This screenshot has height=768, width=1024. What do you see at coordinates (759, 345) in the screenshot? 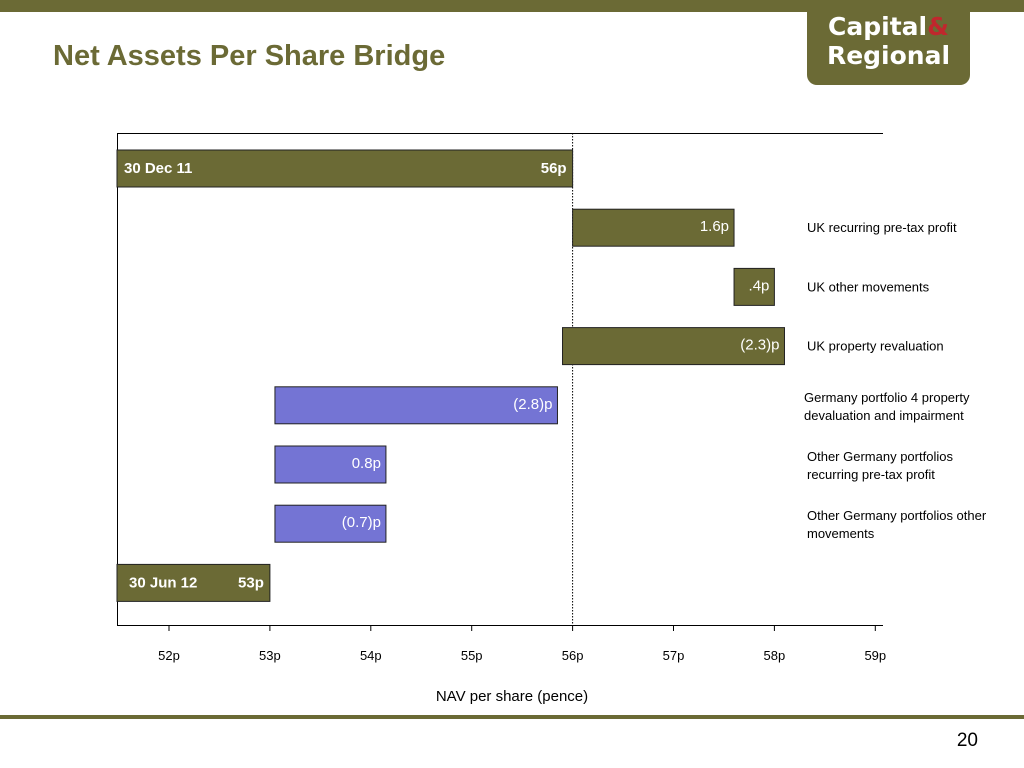
I see `bar-value-label: (2.3)p` at bounding box center [759, 345].